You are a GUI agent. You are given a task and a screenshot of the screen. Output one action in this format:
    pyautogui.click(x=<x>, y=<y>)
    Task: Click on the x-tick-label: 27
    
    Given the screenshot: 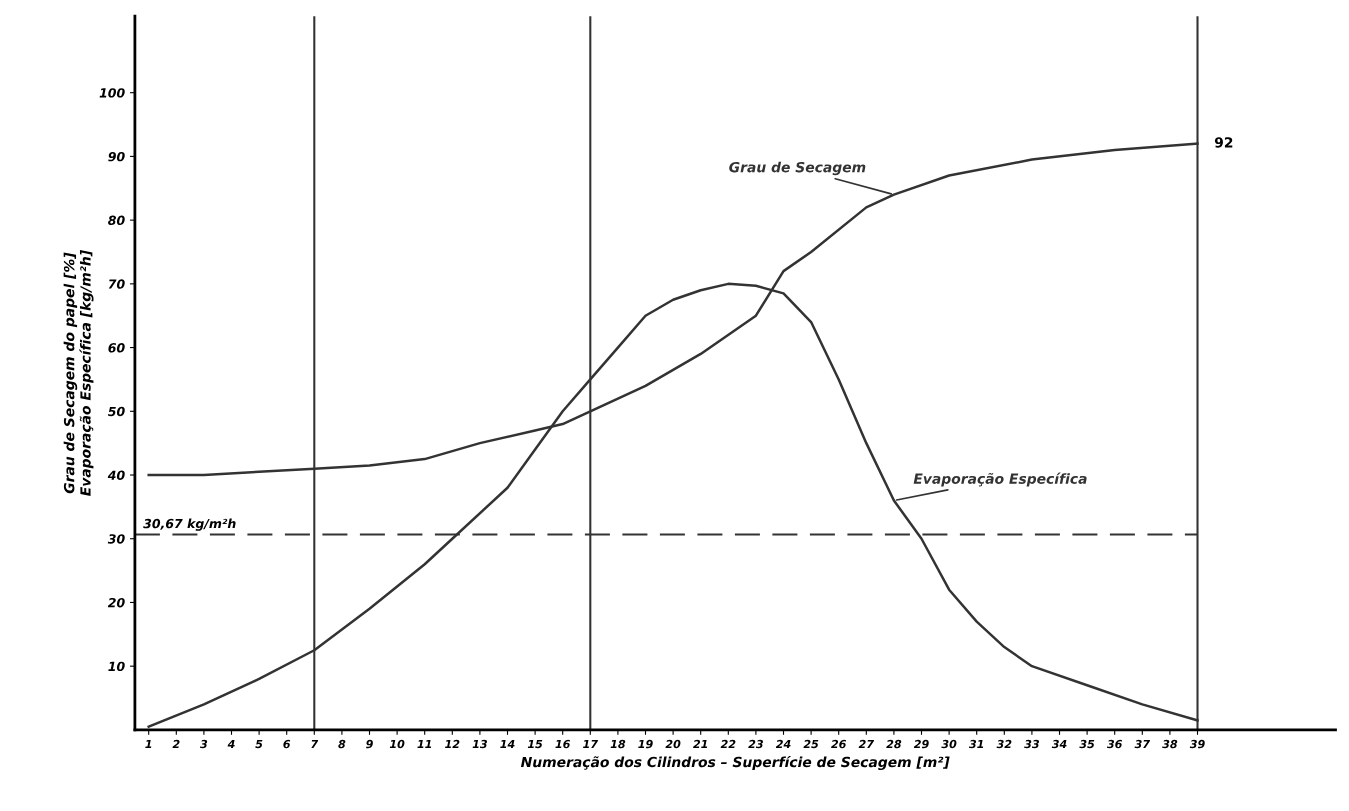 What is the action you would take?
    pyautogui.click(x=866, y=744)
    